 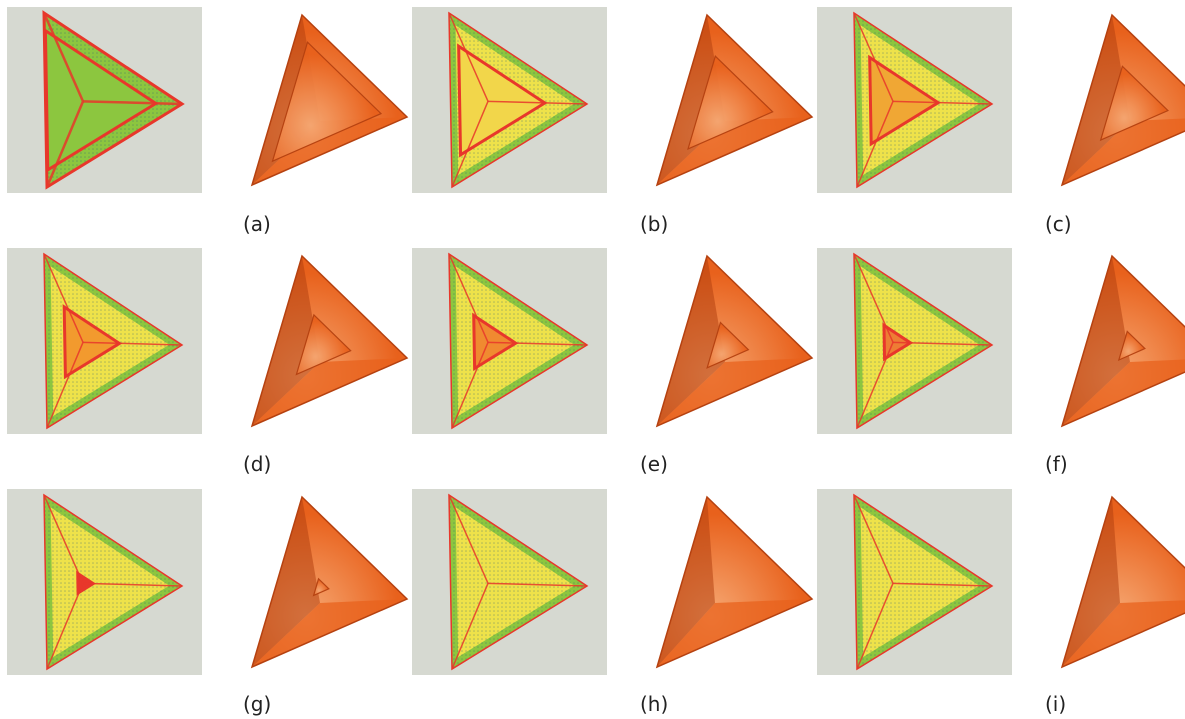 I want to click on subfigure-label: (b), so click(x=654, y=224).